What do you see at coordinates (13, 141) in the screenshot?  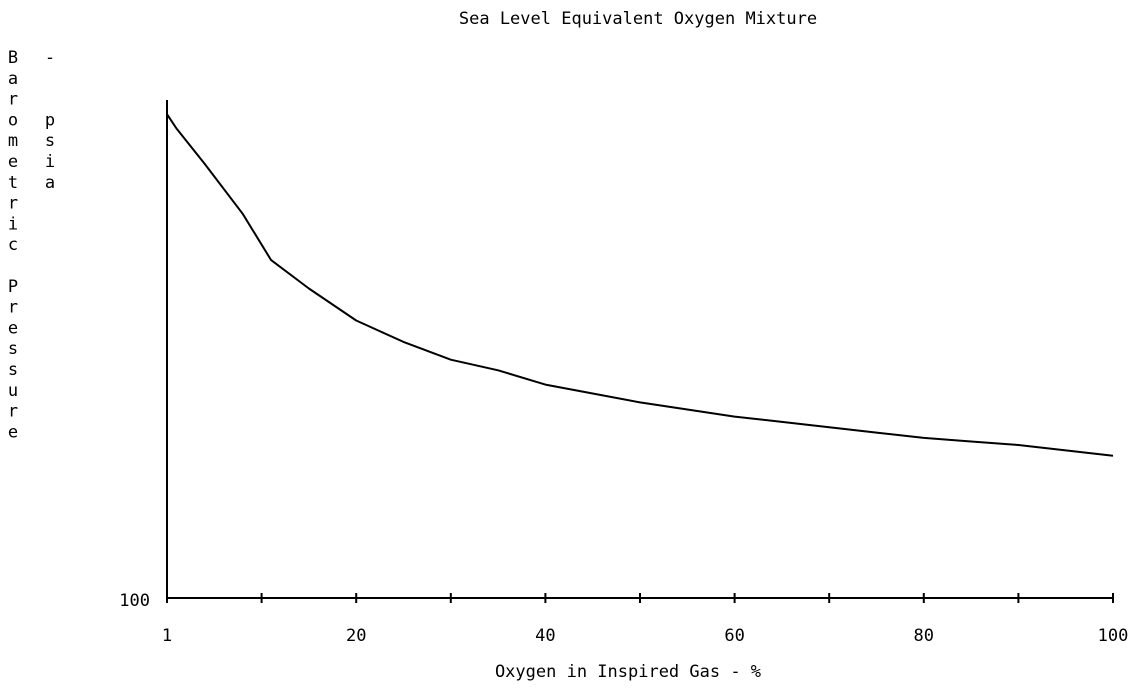 I see `y-axis-label-char: m` at bounding box center [13, 141].